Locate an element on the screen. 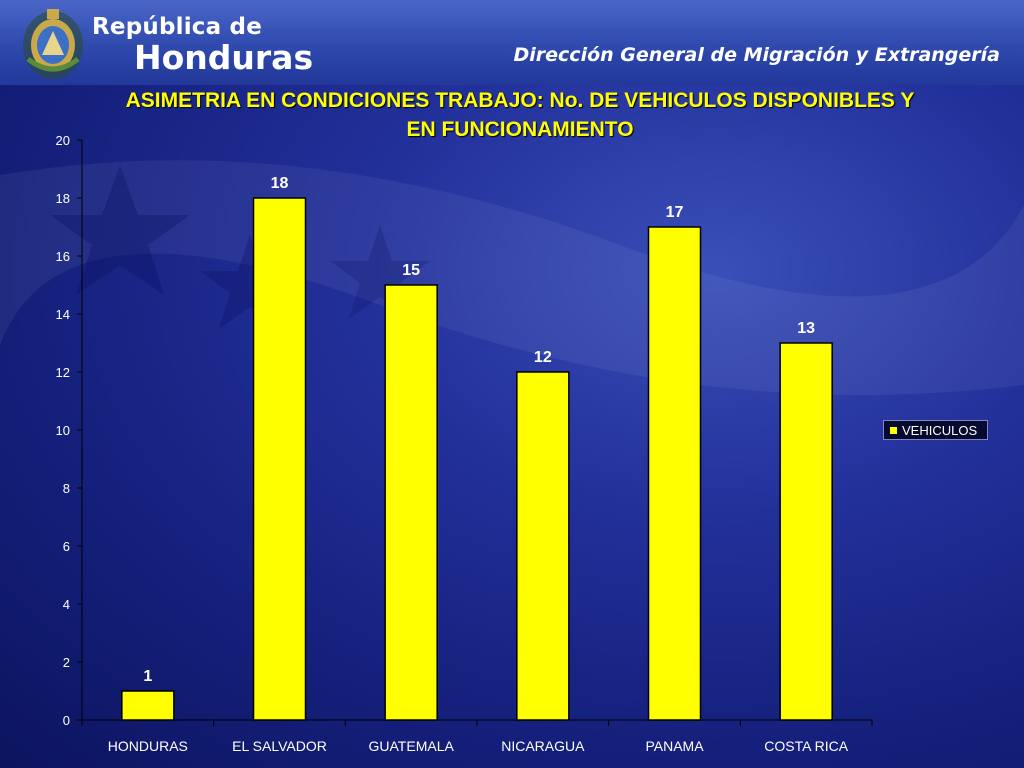  y-tick-label: 0 is located at coordinates (66, 720).